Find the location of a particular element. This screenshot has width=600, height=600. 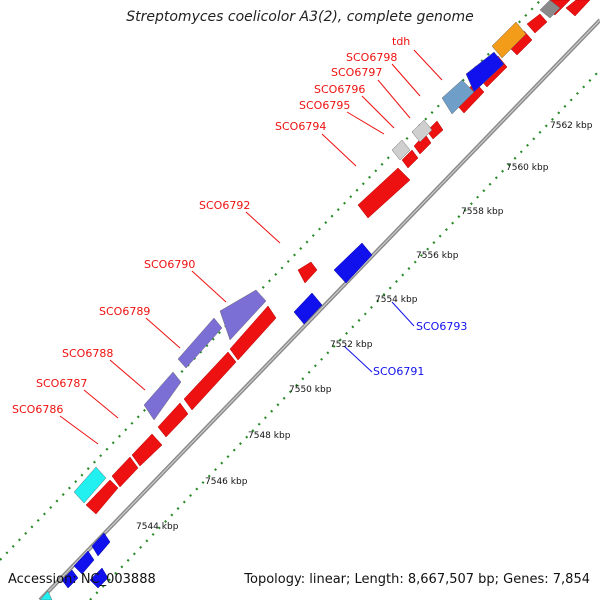

gene-orange is located at coordinates (509, 40).